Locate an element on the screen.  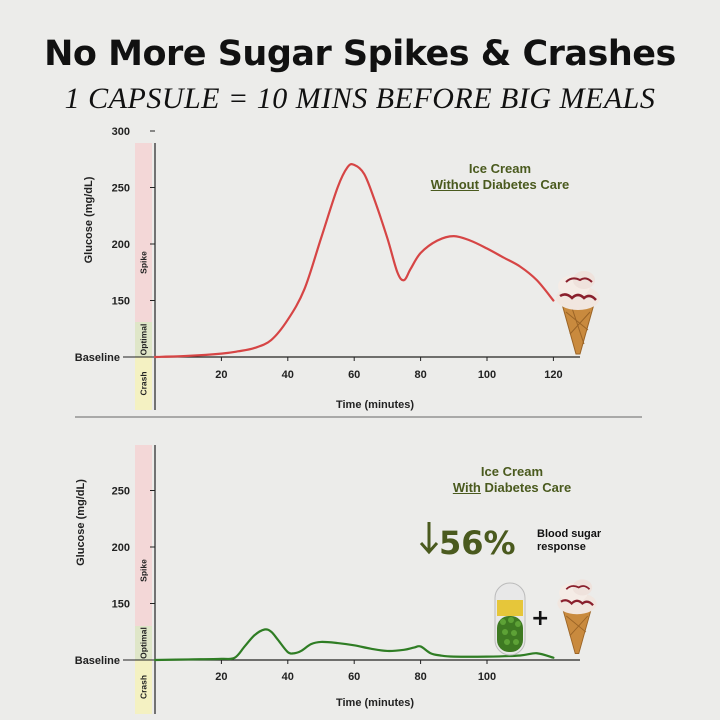
chart1-x-tick-label: 60 is located at coordinates (354, 375).